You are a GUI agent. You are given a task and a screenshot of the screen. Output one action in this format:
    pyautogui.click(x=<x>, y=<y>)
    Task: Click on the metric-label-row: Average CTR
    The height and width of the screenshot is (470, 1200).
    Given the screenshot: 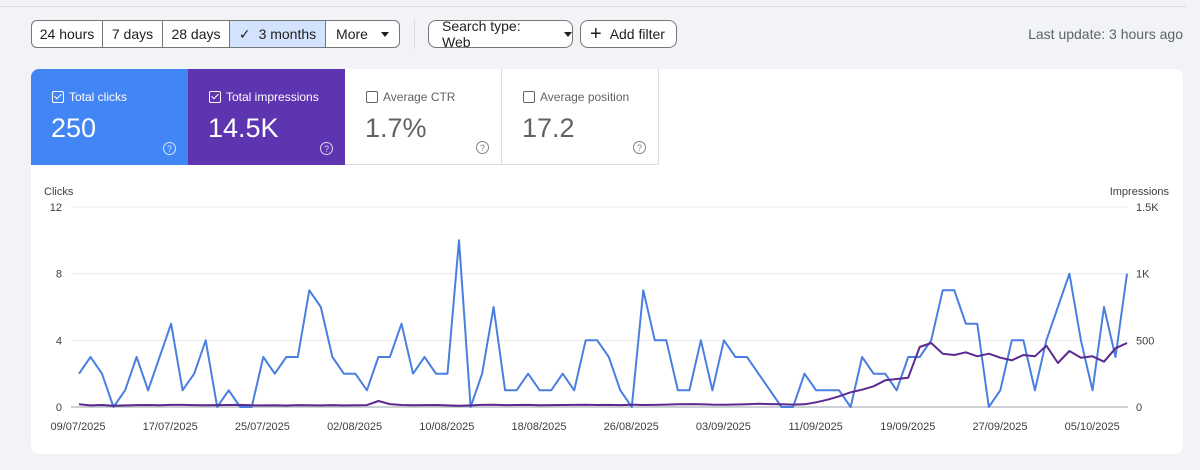 What is the action you would take?
    pyautogui.click(x=410, y=97)
    